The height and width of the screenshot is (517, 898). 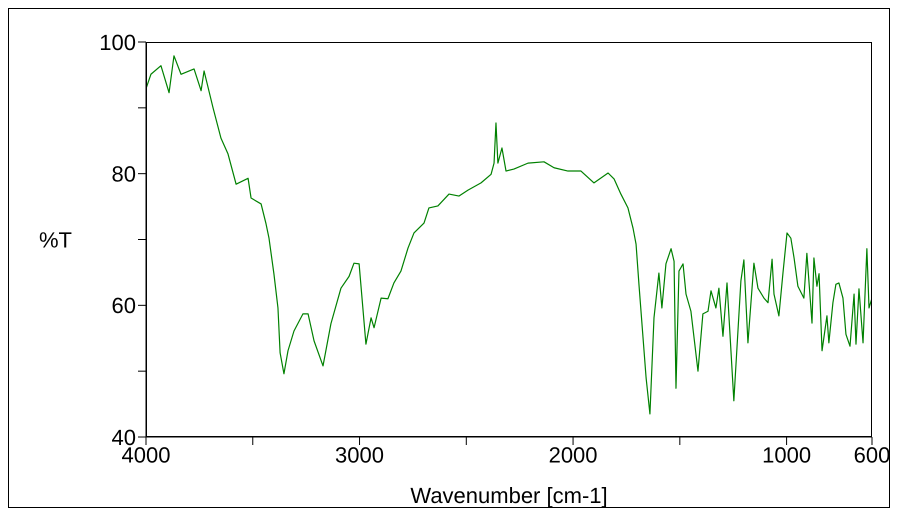 I want to click on x-tick-label: 600, so click(x=872, y=455).